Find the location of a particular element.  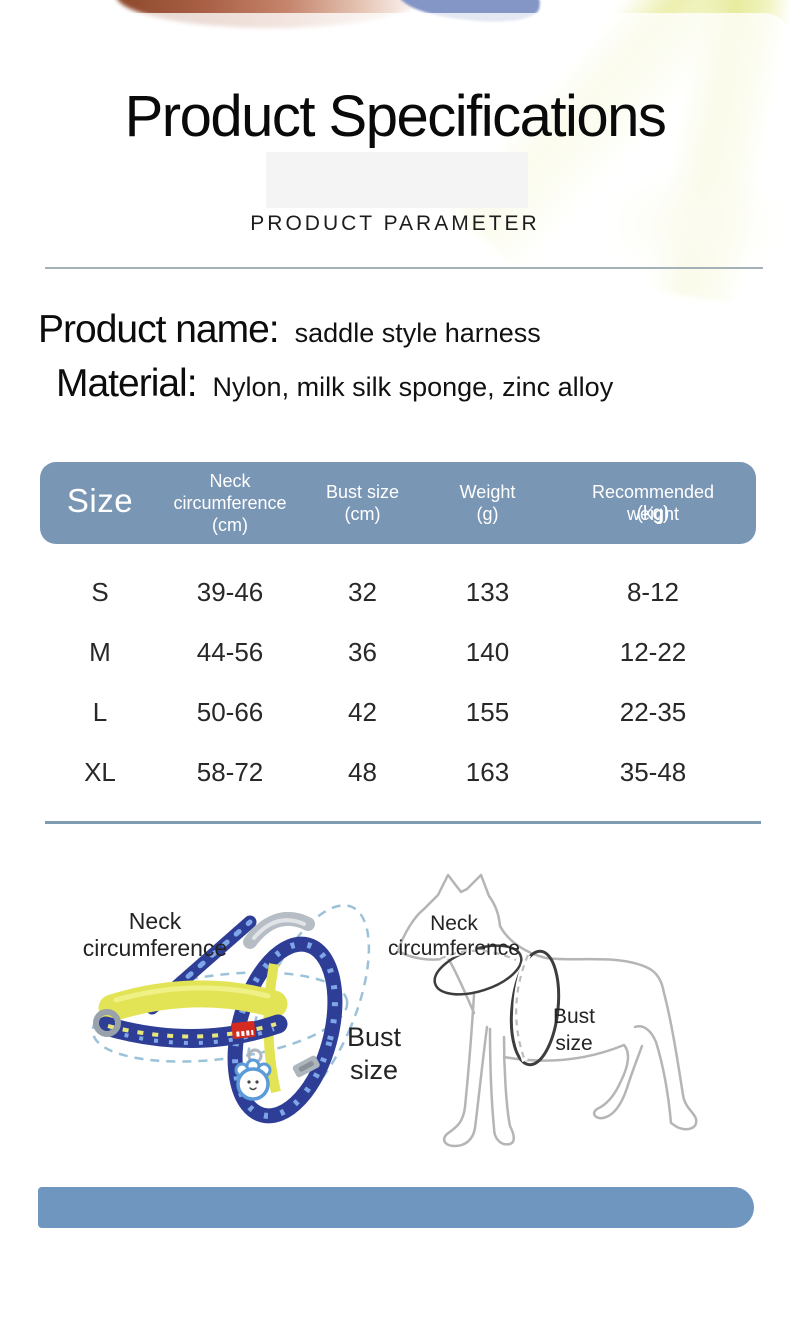

product-name-line: Product name: saddle style harness is located at coordinates (289, 330).